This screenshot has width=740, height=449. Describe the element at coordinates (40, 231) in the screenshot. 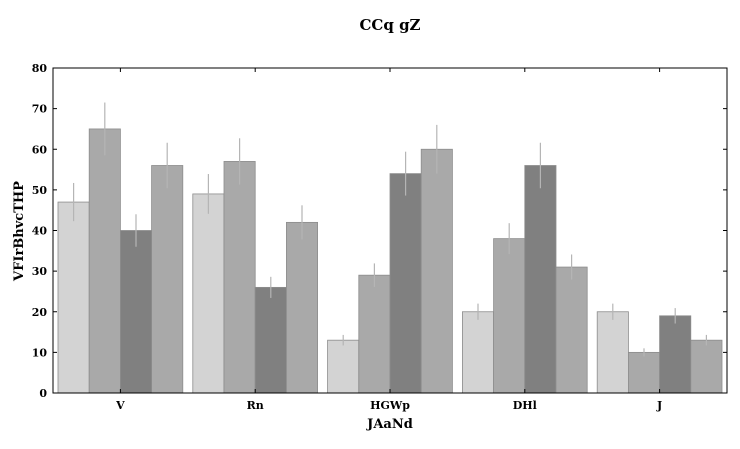

I see `y-tick-label: 40` at that location.